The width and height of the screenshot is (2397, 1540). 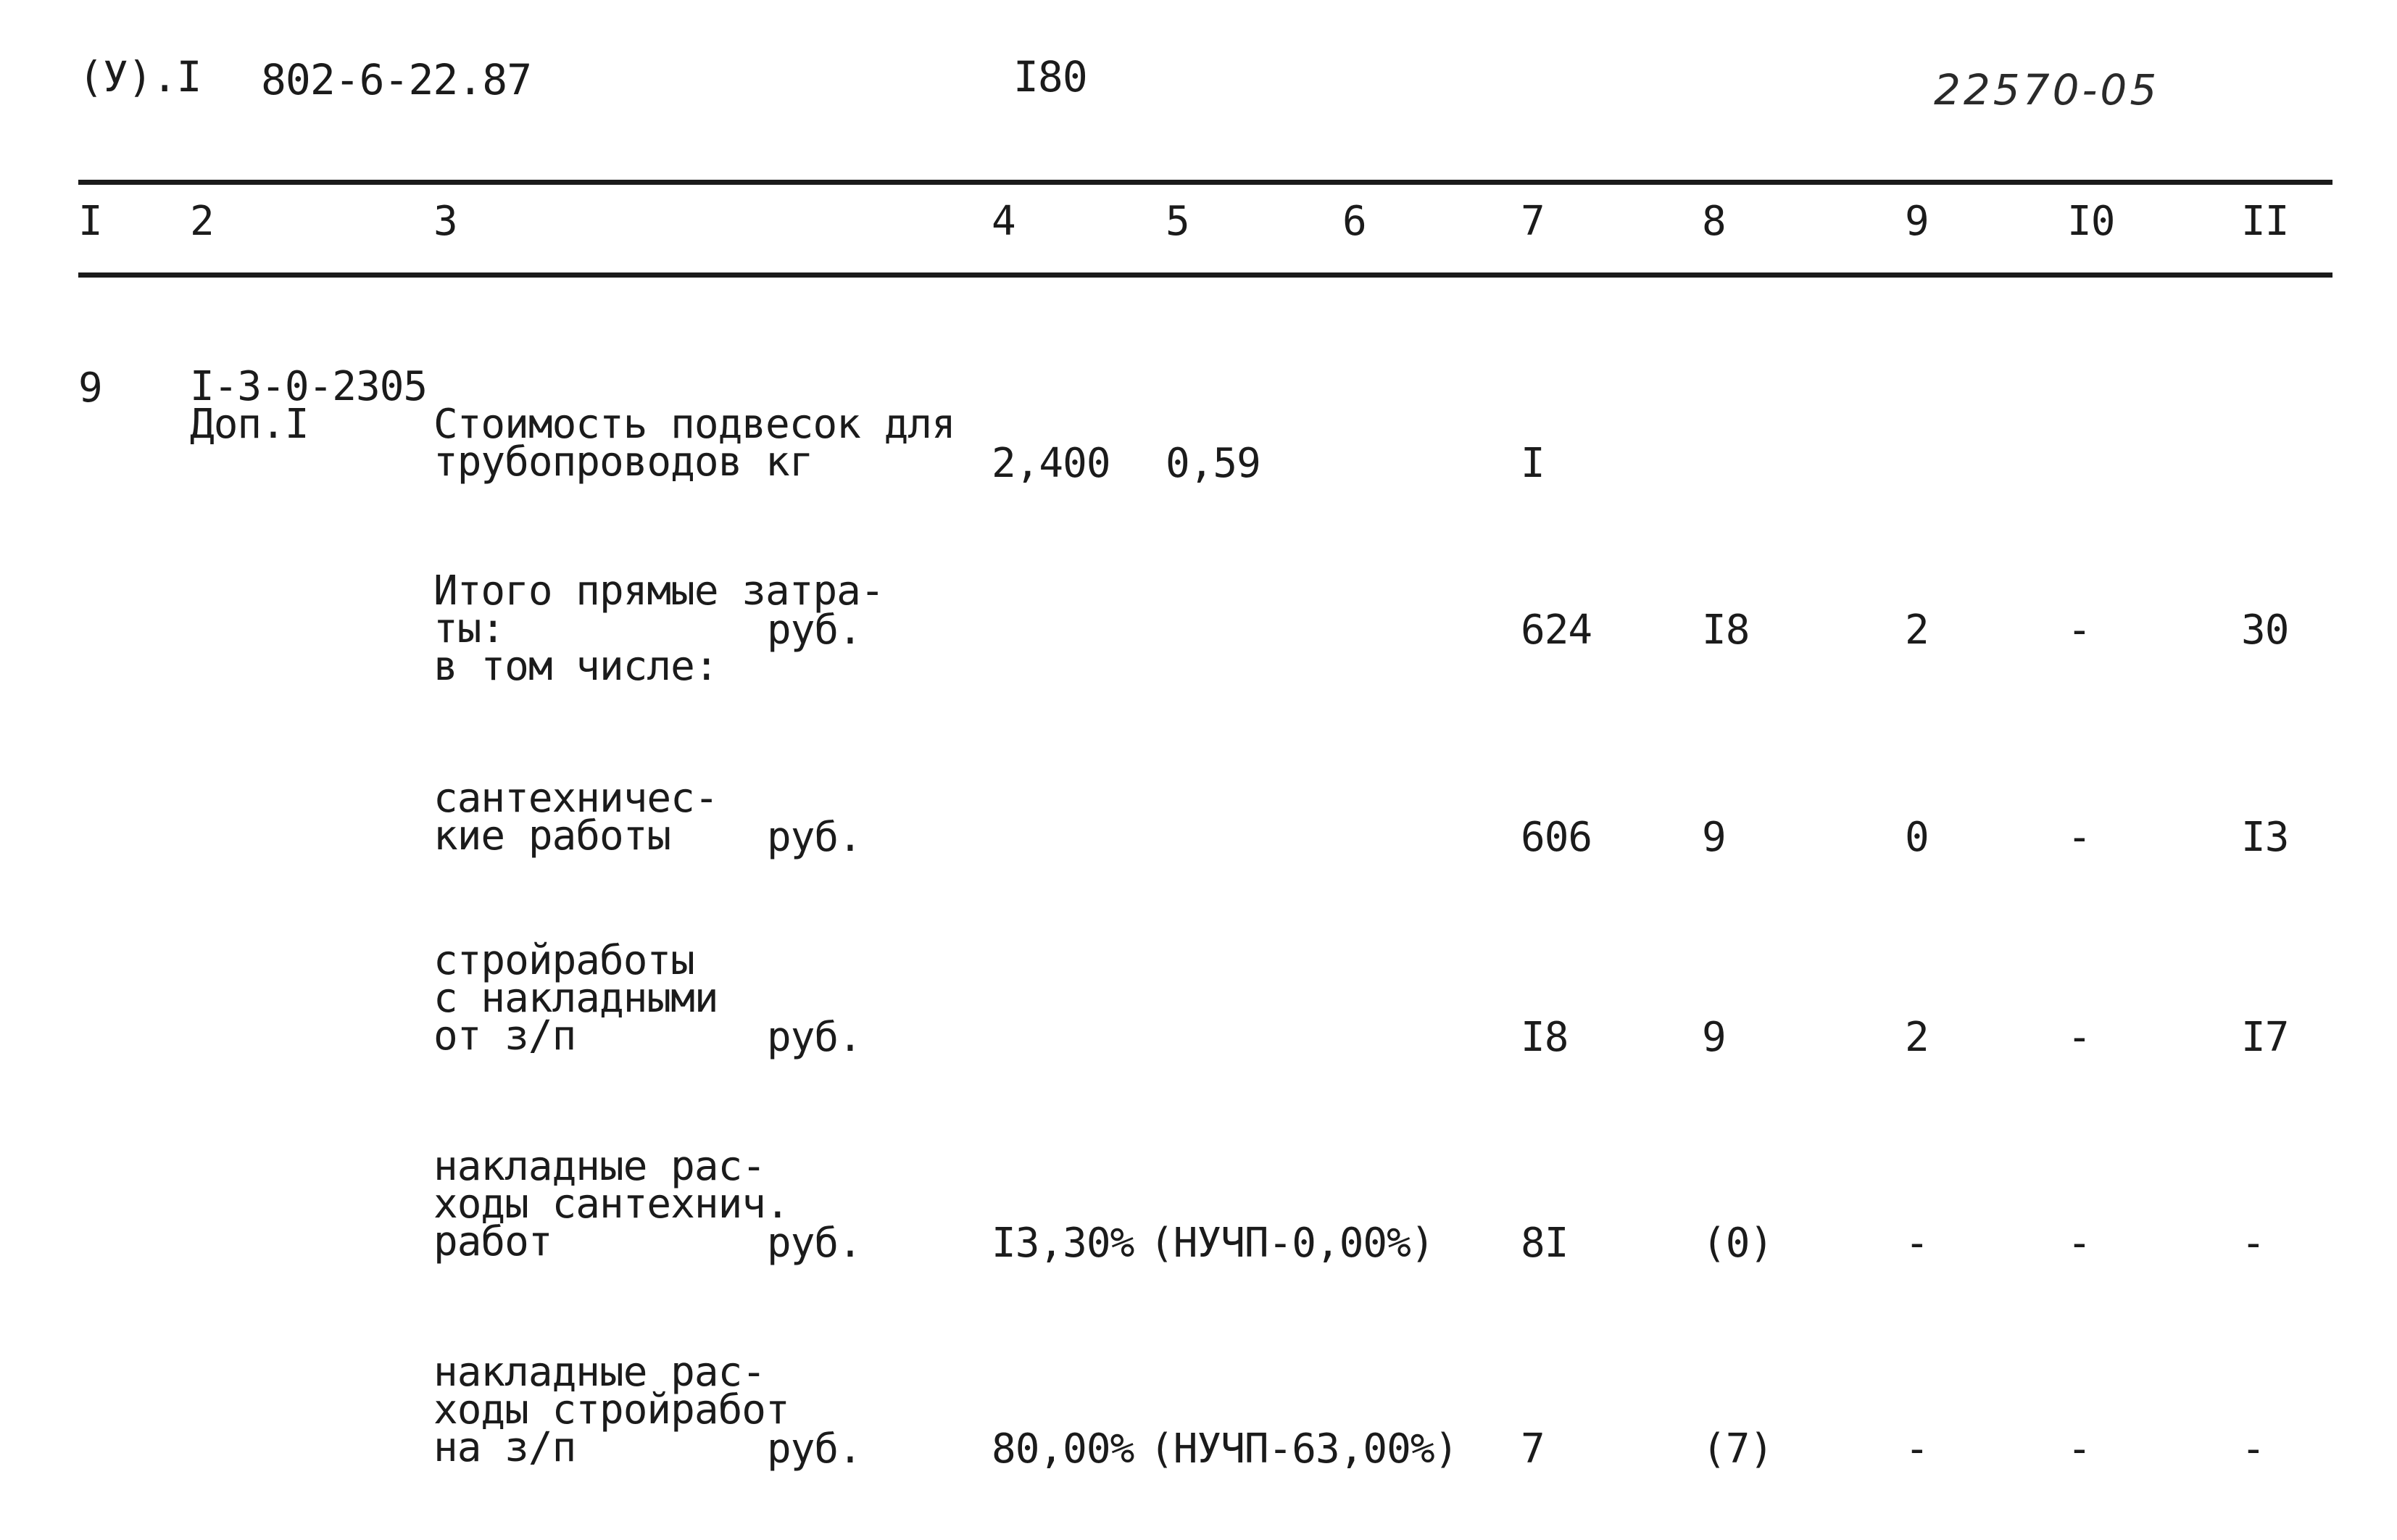 I want to click on row-6-col5: (НУЧП-63,00%), so click(x=1304, y=1449).